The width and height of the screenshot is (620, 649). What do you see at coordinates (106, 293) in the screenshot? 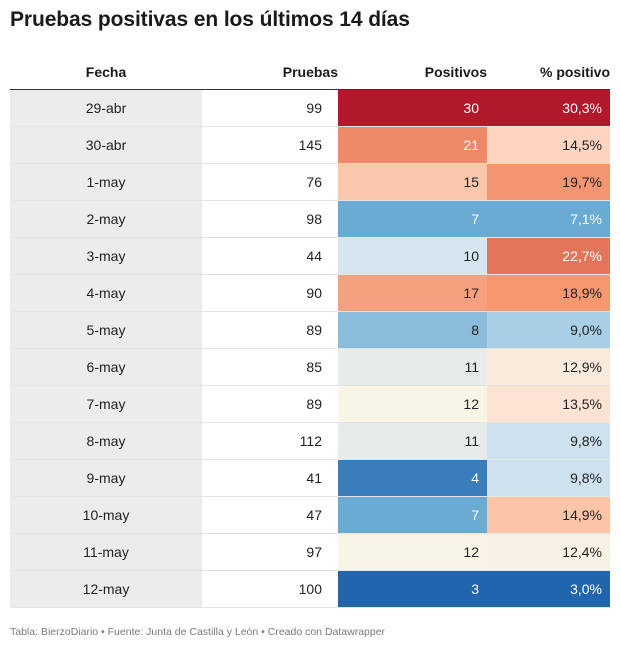
I see `cell-fecha: 4-may` at bounding box center [106, 293].